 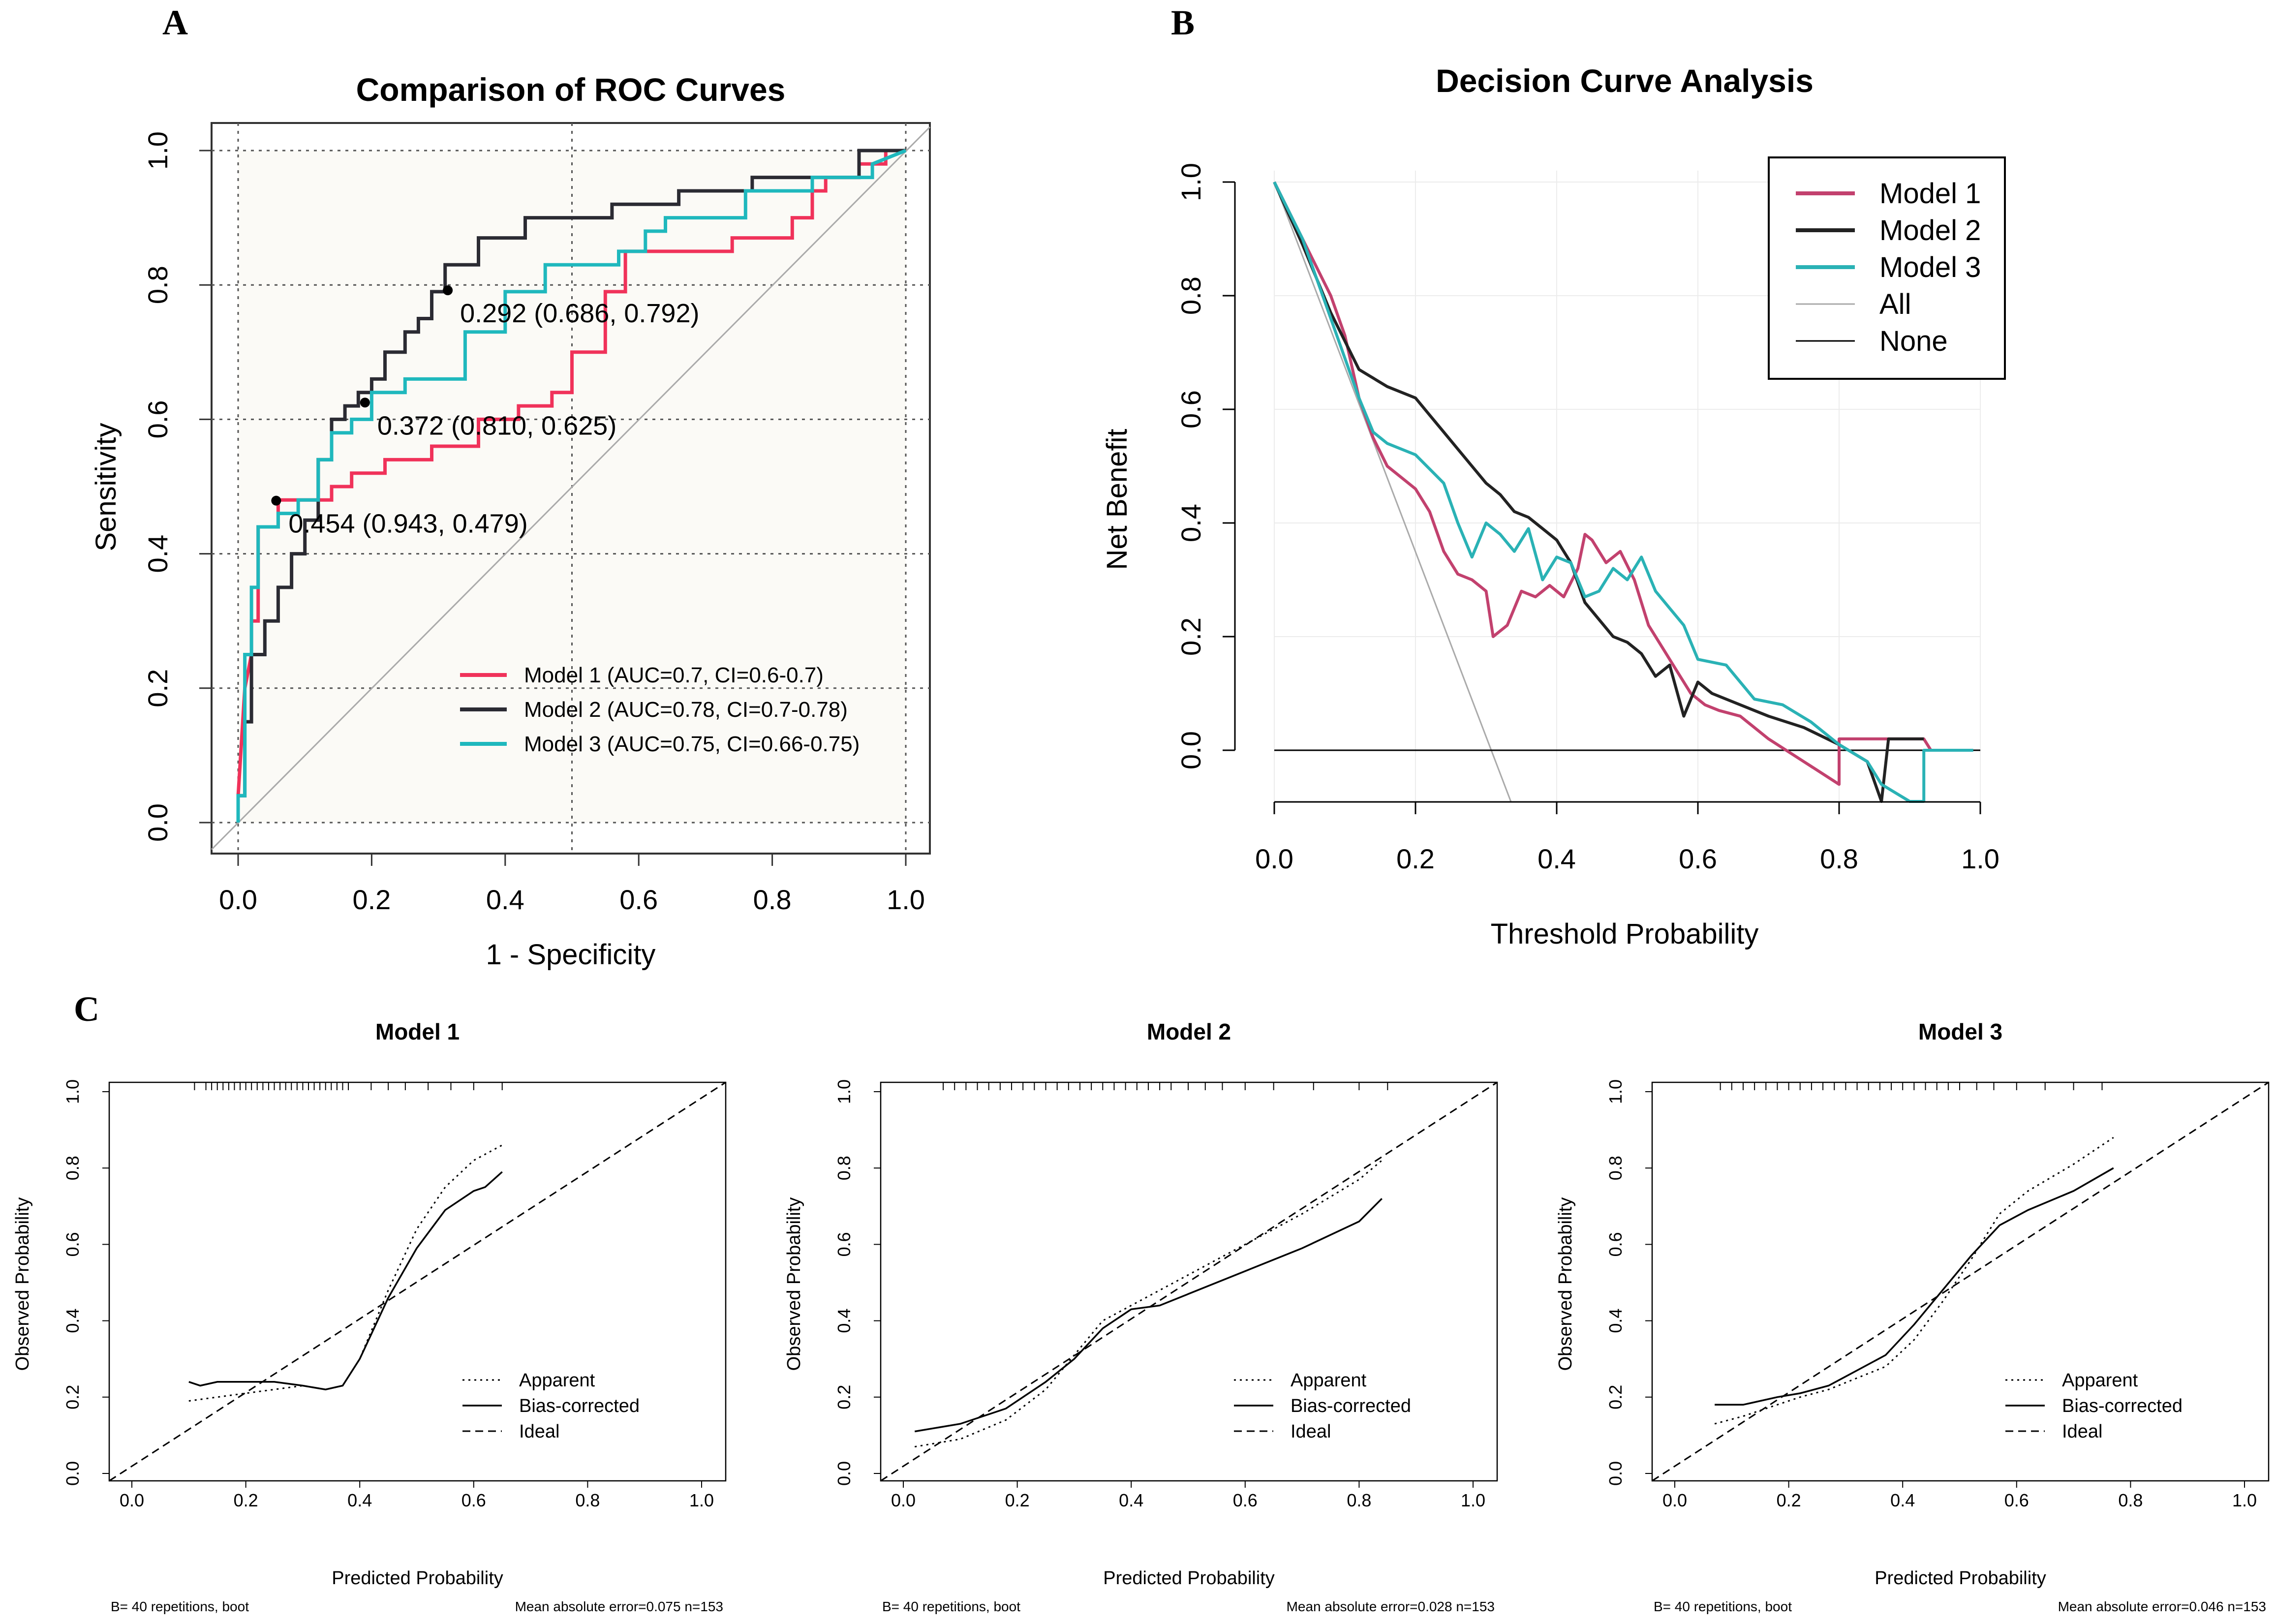 What do you see at coordinates (619, 1606) in the screenshot?
I see `calib-footer-right: Mean absolute error=0.075 n=153` at bounding box center [619, 1606].